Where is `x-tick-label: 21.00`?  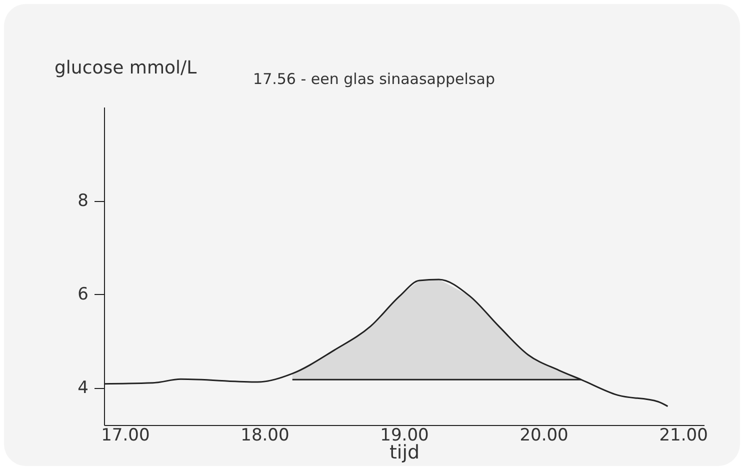
x-tick-label: 21.00 is located at coordinates (683, 436).